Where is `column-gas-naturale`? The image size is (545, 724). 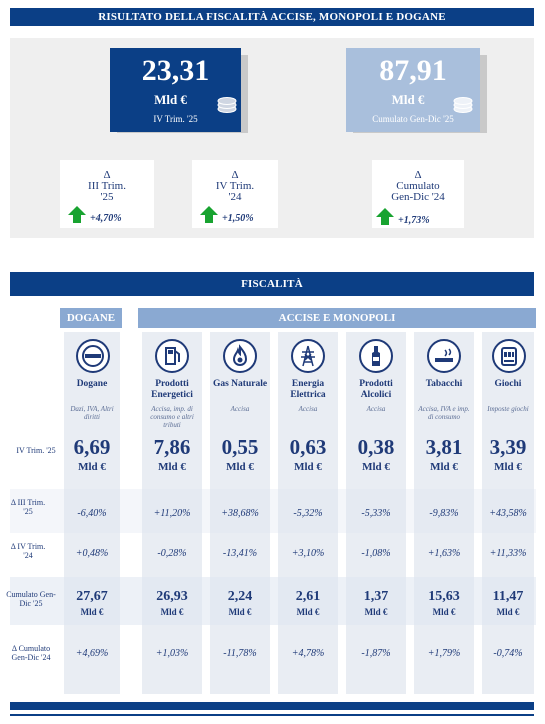 column-gas-naturale is located at coordinates (240, 513).